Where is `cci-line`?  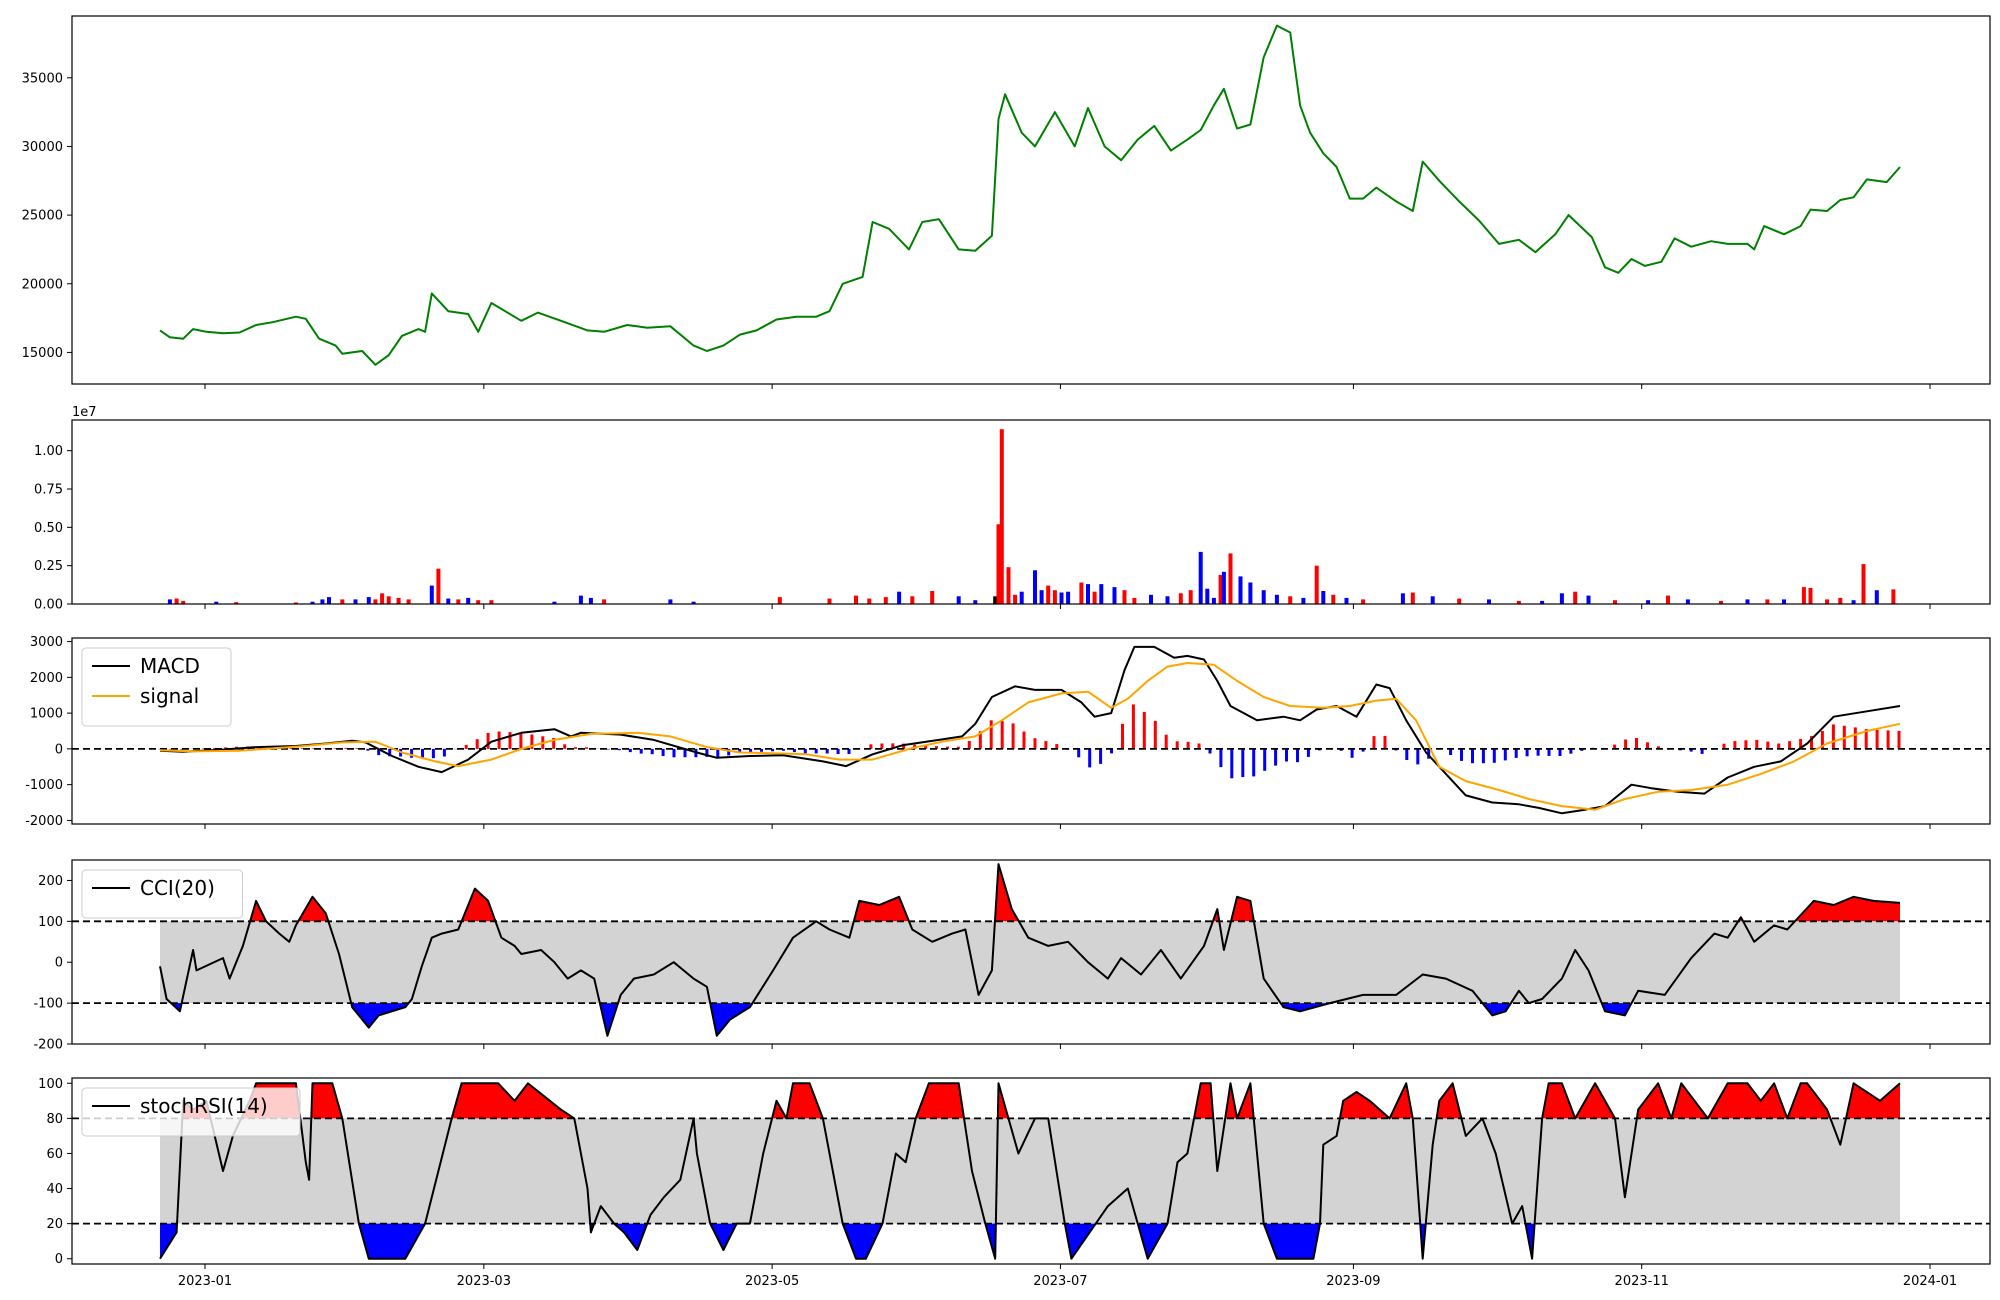 cci-line is located at coordinates (1030, 950).